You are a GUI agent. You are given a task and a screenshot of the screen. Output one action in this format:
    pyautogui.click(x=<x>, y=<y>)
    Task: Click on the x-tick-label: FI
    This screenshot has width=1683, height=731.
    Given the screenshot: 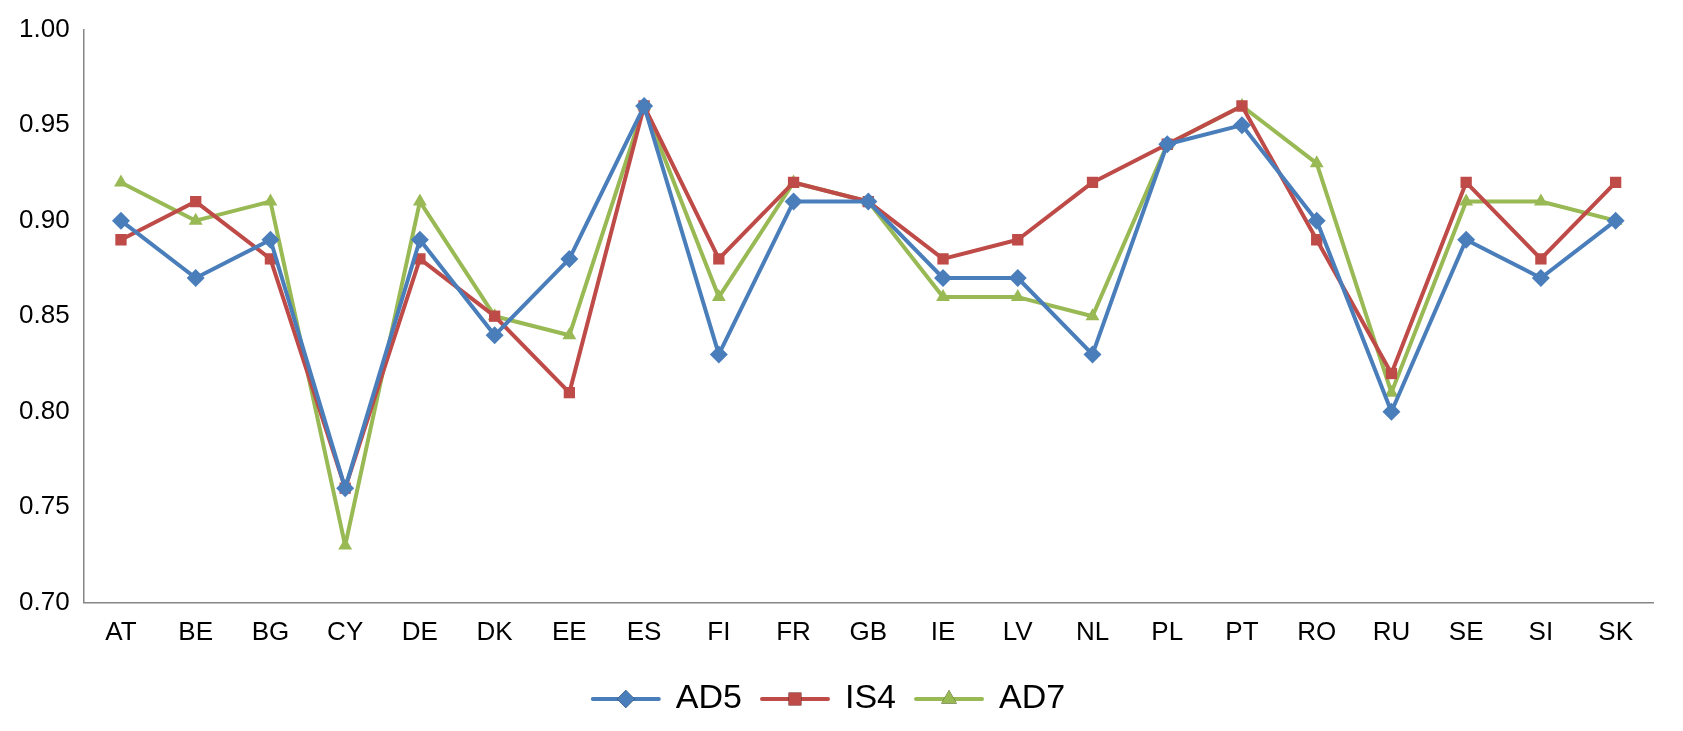 What is the action you would take?
    pyautogui.click(x=719, y=630)
    